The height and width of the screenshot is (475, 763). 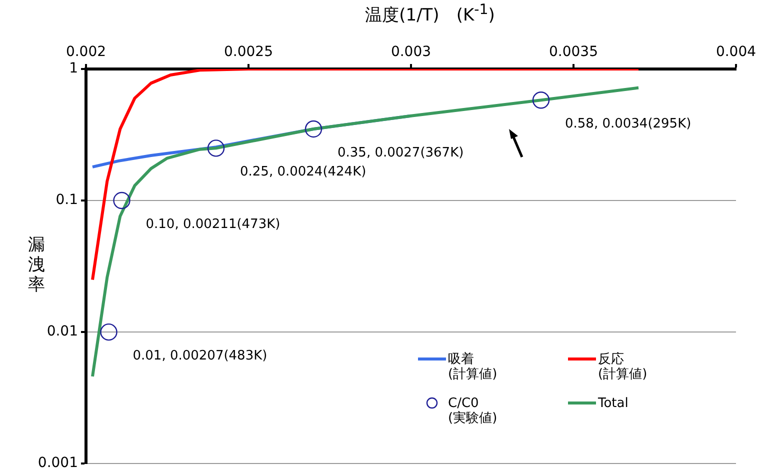 What do you see at coordinates (573, 52) in the screenshot?
I see `x-tick-label: 0.0035` at bounding box center [573, 52].